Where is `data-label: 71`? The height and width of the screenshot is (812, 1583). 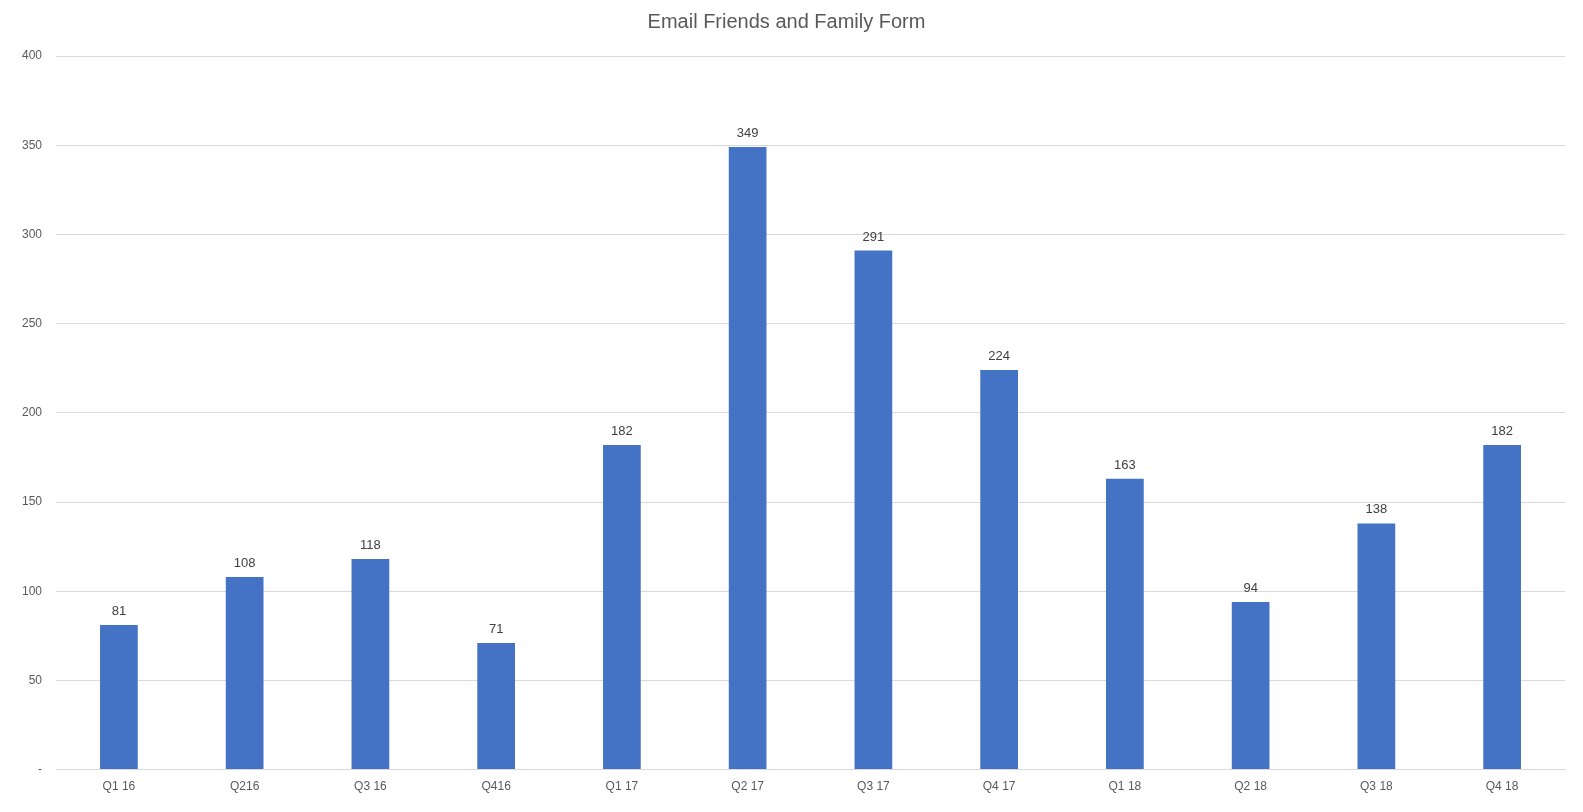 data-label: 71 is located at coordinates (496, 629).